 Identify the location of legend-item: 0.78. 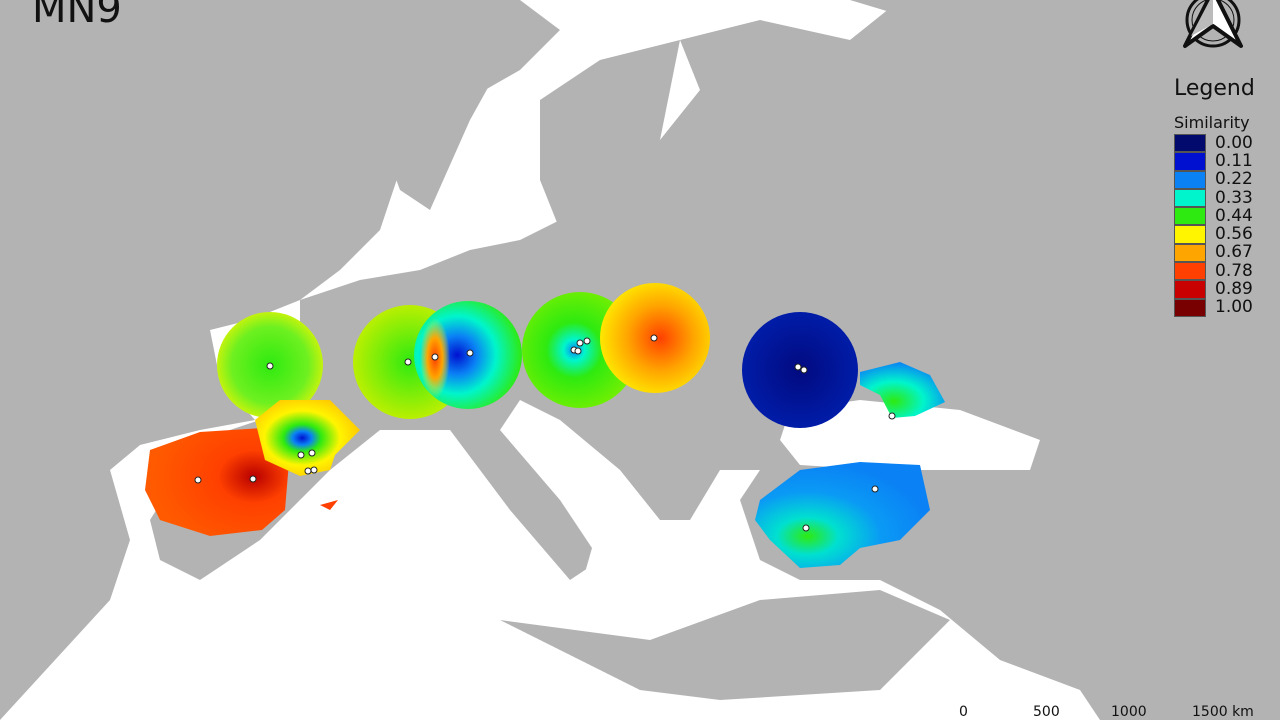
(1214, 270).